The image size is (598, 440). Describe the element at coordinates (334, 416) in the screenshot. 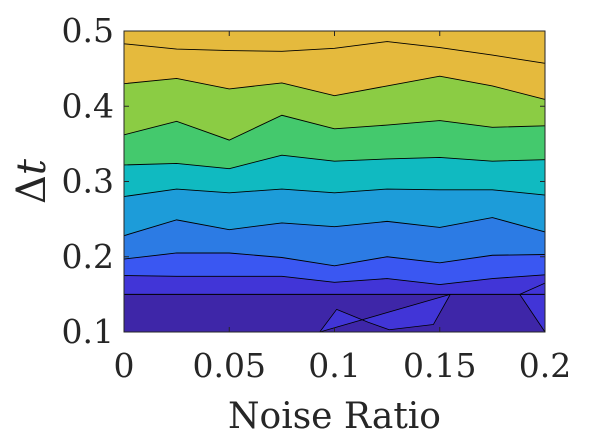

I see `x-axis-label: Noise Ratio` at that location.